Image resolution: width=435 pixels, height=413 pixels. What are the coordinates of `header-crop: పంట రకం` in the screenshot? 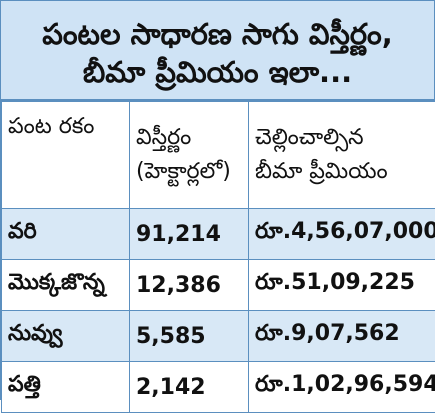 It's located at (66, 155).